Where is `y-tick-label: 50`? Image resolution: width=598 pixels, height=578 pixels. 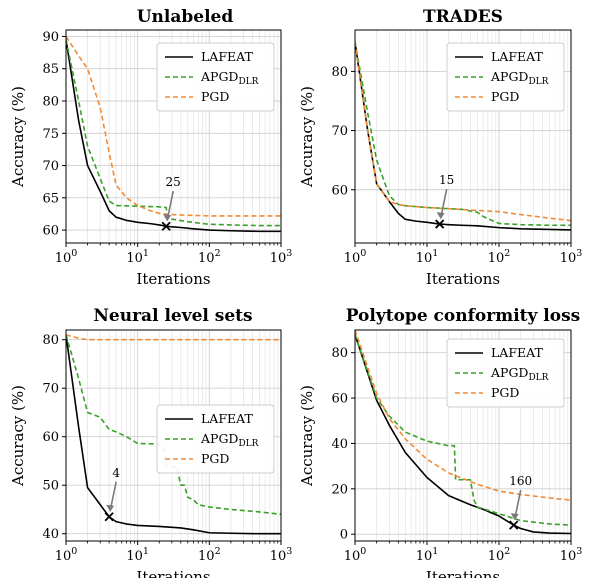
y-tick-label: 50 is located at coordinates (50, 486).